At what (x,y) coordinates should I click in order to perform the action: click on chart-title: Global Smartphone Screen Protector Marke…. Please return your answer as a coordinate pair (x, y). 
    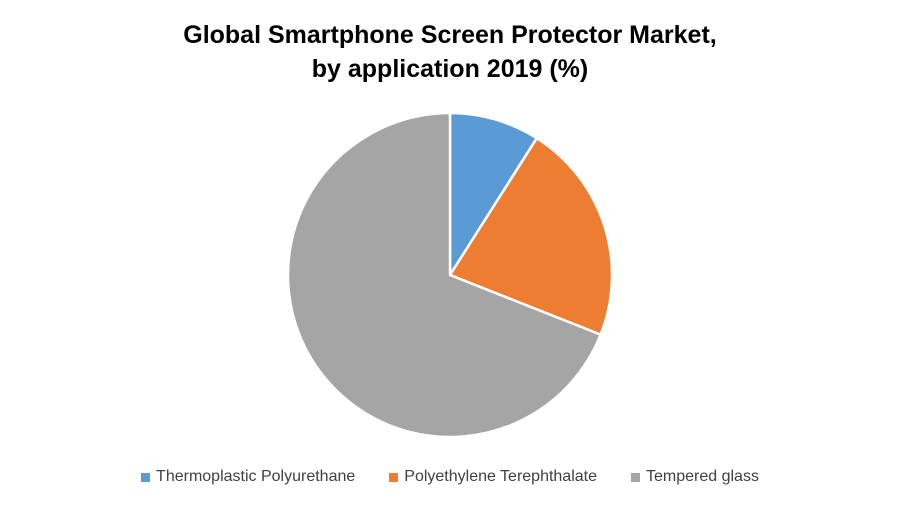
    Looking at the image, I should click on (450, 52).